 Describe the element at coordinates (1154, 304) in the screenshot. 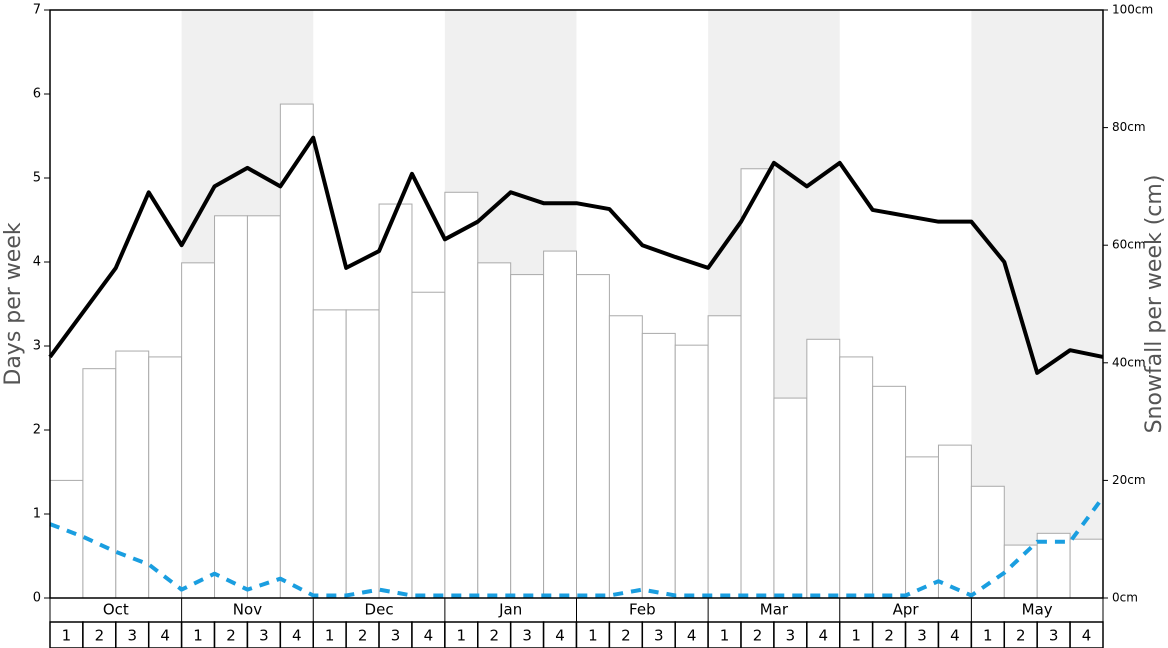

I see `y2-axis-title: Snowfall per week (cm)` at that location.